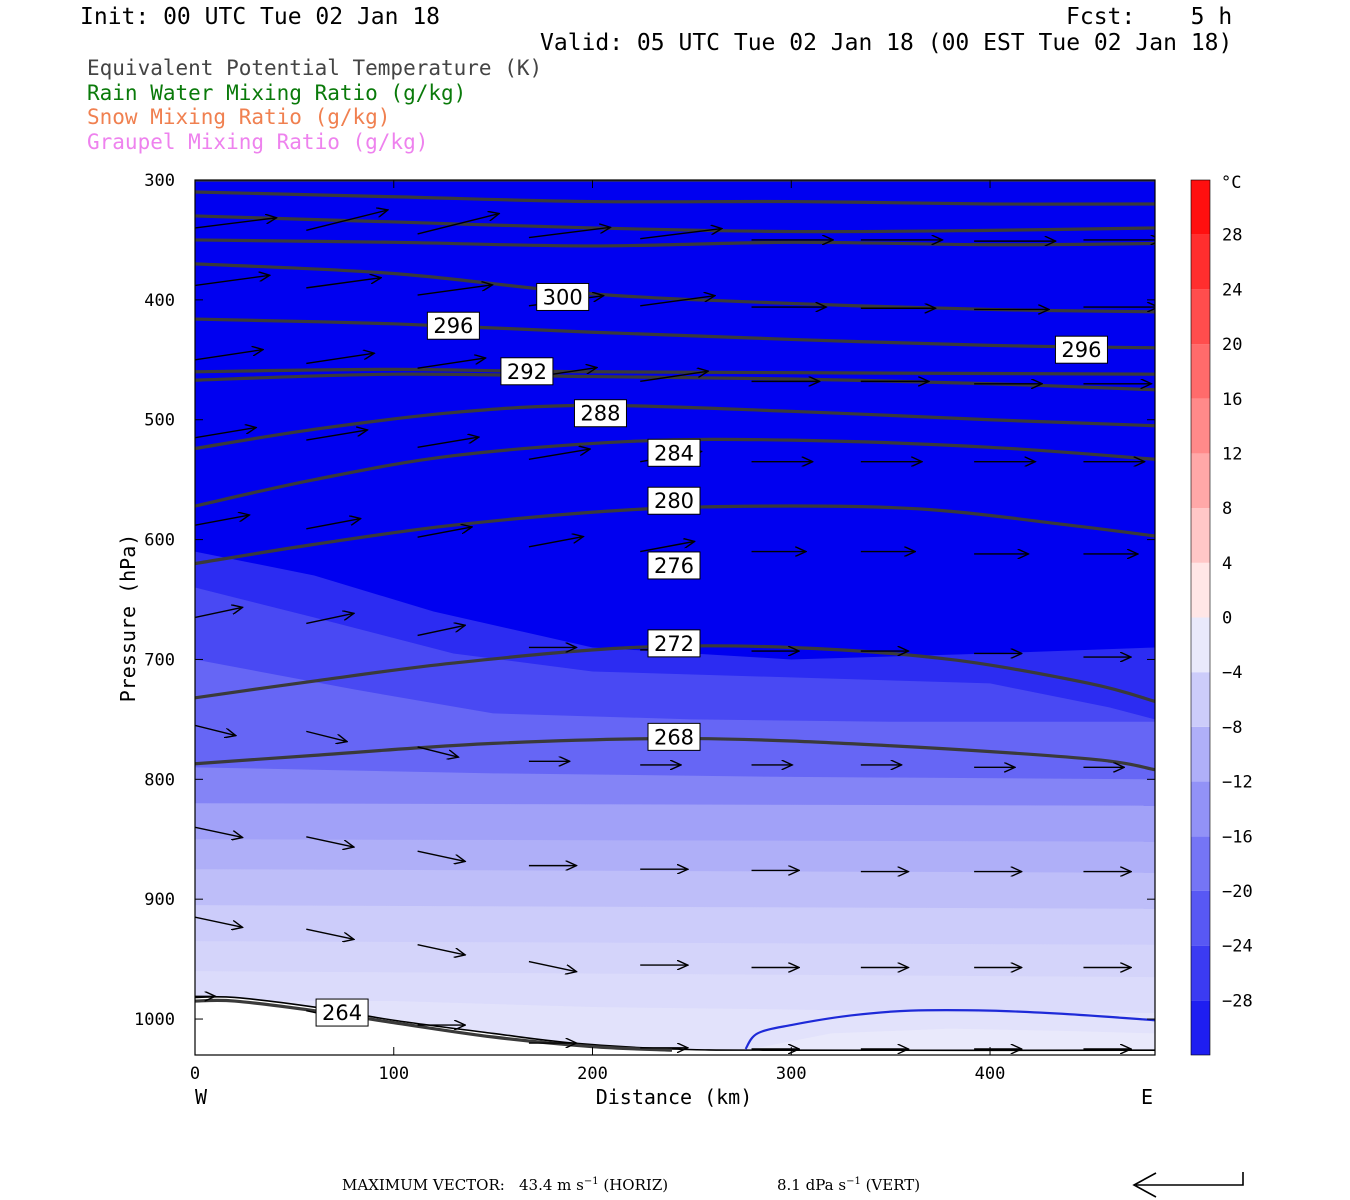 The width and height of the screenshot is (1350, 1200). Describe the element at coordinates (423, 1185) in the screenshot. I see `max-vector-label: MAXIMUM VECTOR:` at that location.